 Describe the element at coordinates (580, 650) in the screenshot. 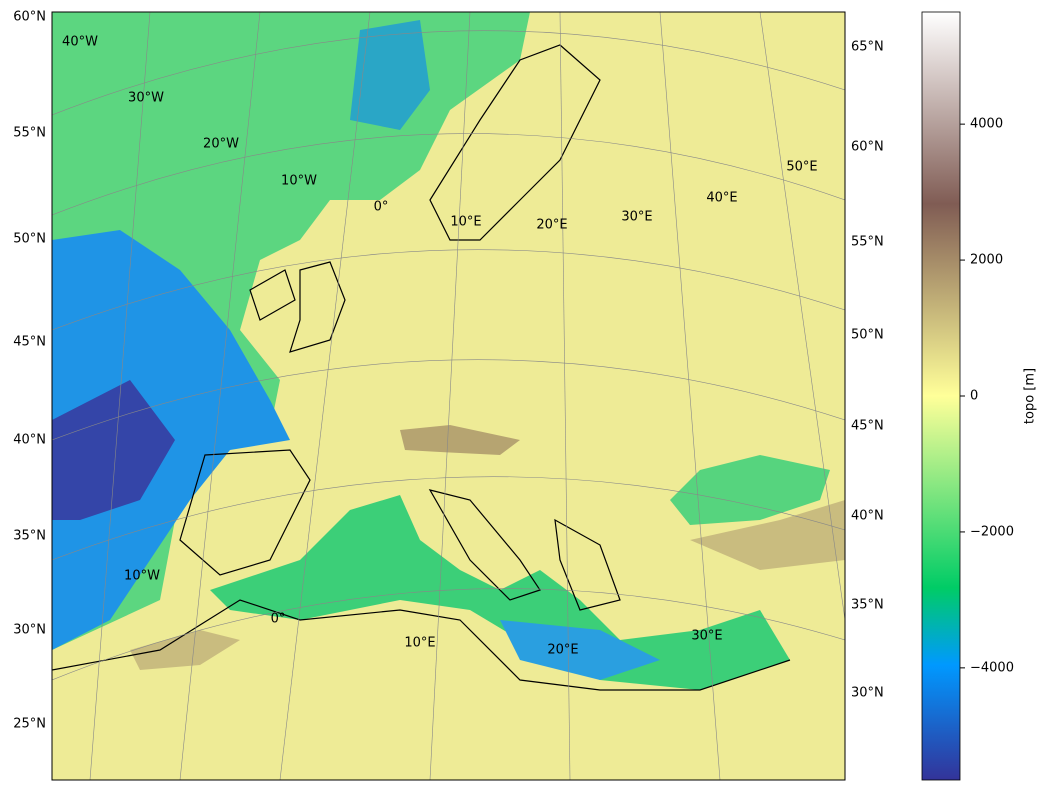

I see `ionian-sea` at that location.